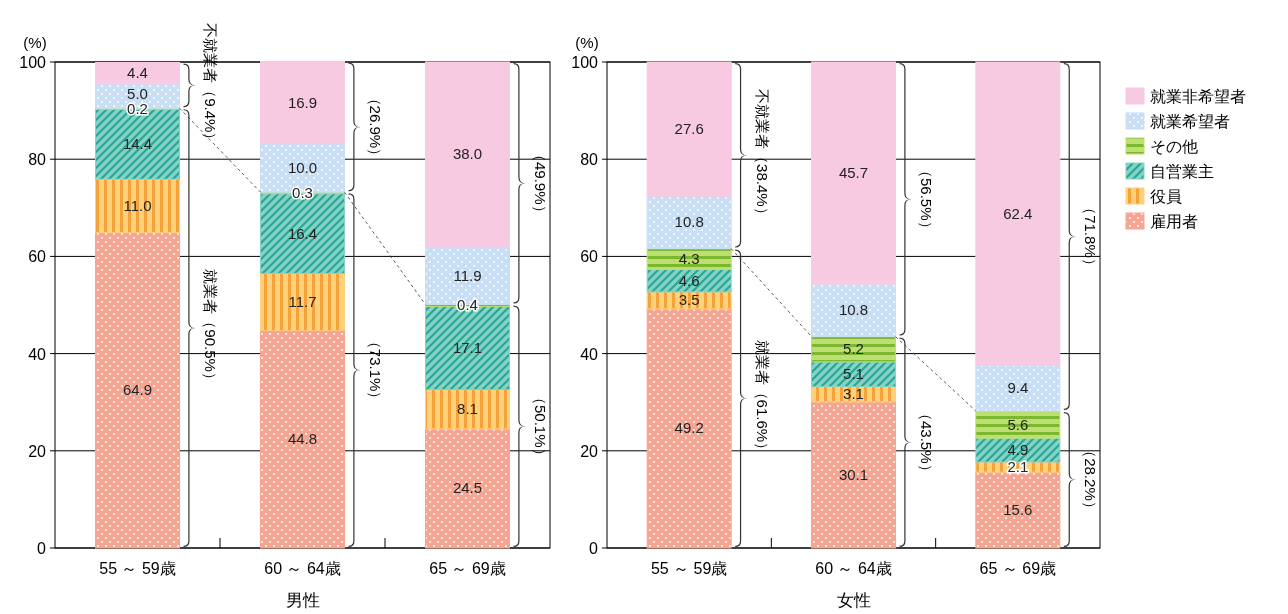 The width and height of the screenshot is (1288, 614). Describe the element at coordinates (540, 183) in the screenshot. I see `annotation: （49.9%）` at that location.